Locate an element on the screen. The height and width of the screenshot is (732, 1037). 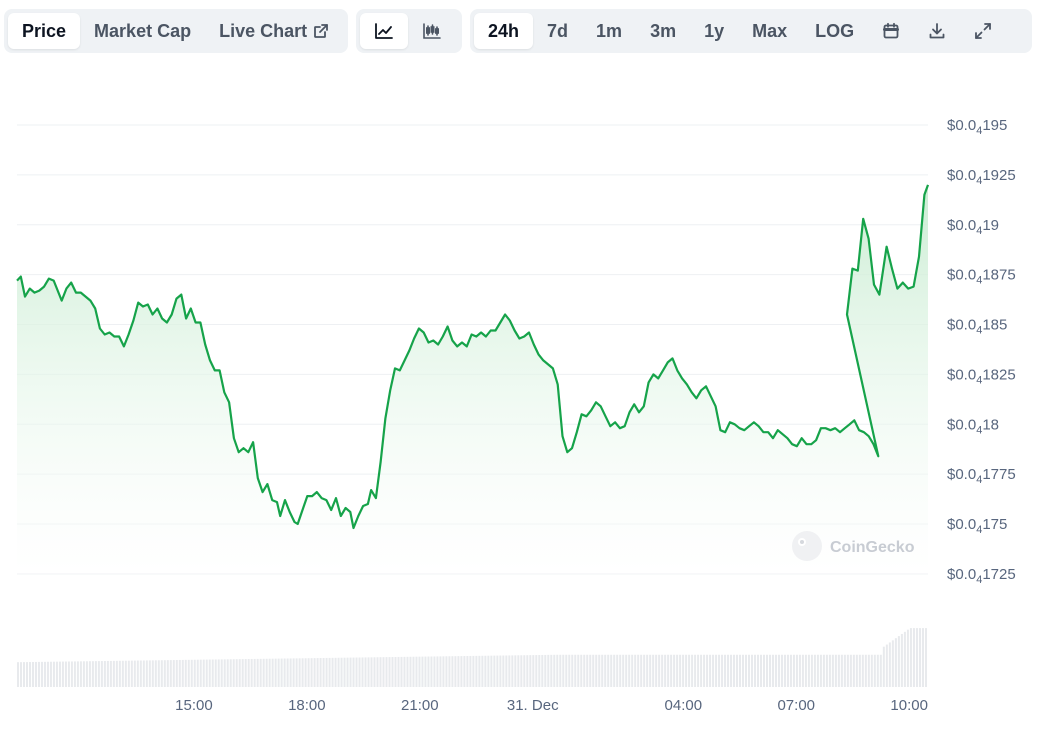
log-scale-toggle: LOG is located at coordinates (835, 30).